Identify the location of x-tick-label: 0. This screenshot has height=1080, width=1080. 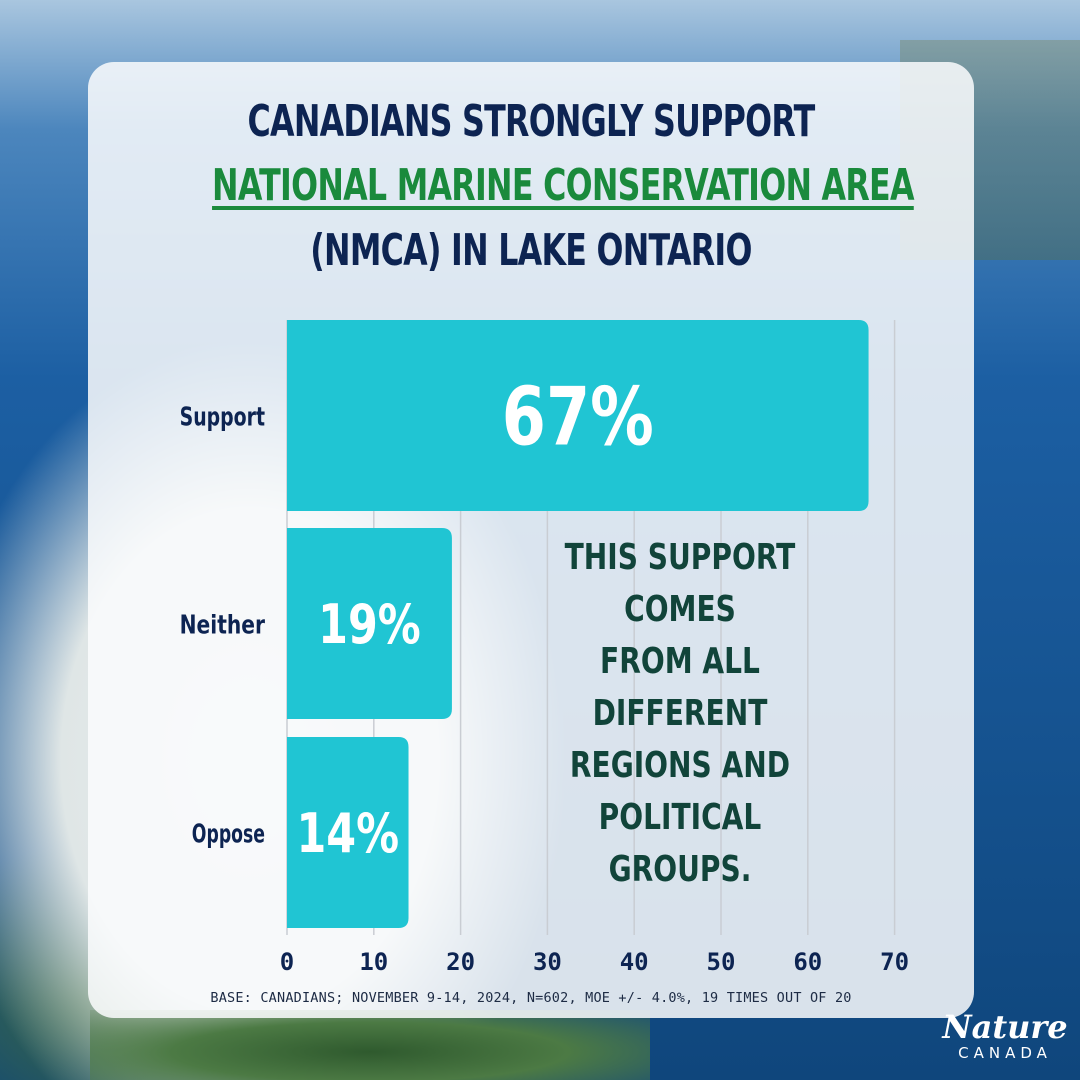
(287, 962).